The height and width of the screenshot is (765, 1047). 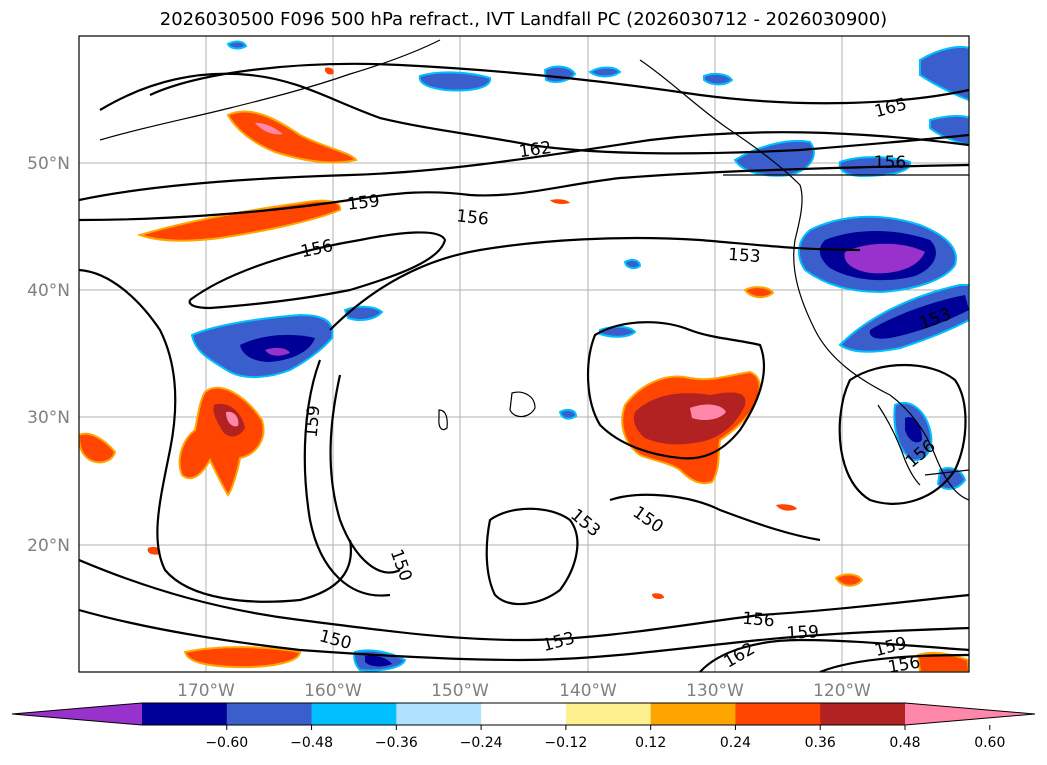 I want to click on contour-label: 153, so click(x=744, y=256).